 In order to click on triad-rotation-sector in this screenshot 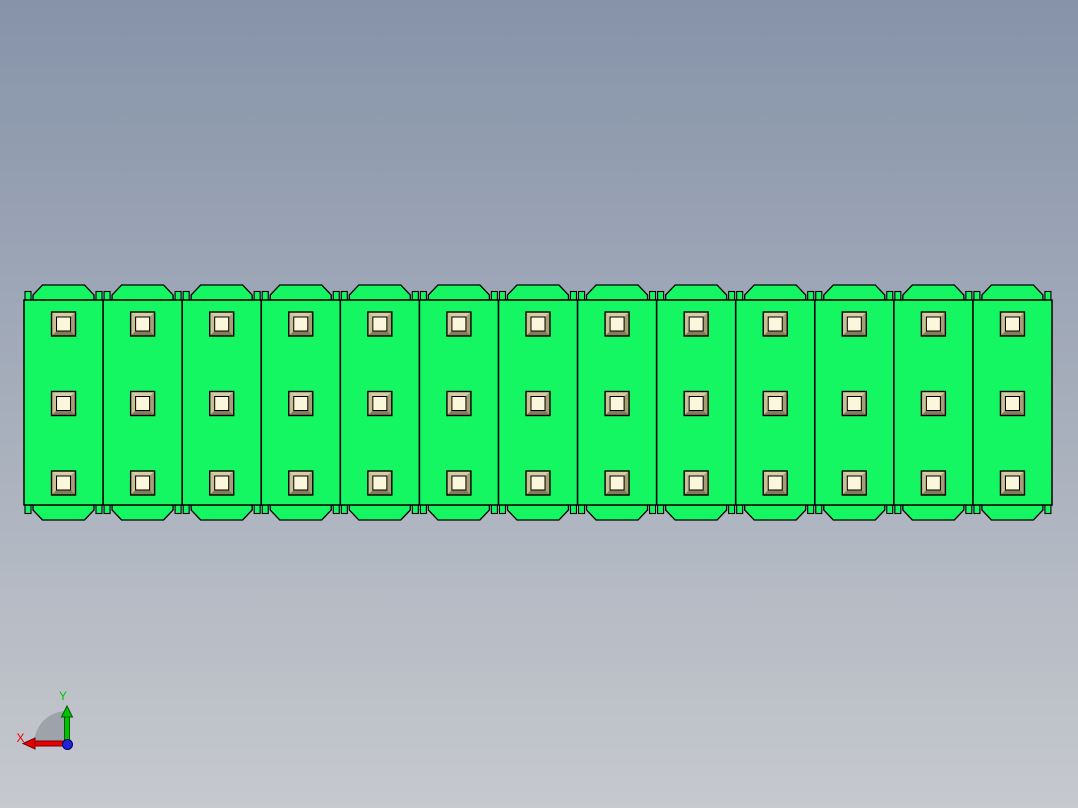, I will do `click(50, 727)`.